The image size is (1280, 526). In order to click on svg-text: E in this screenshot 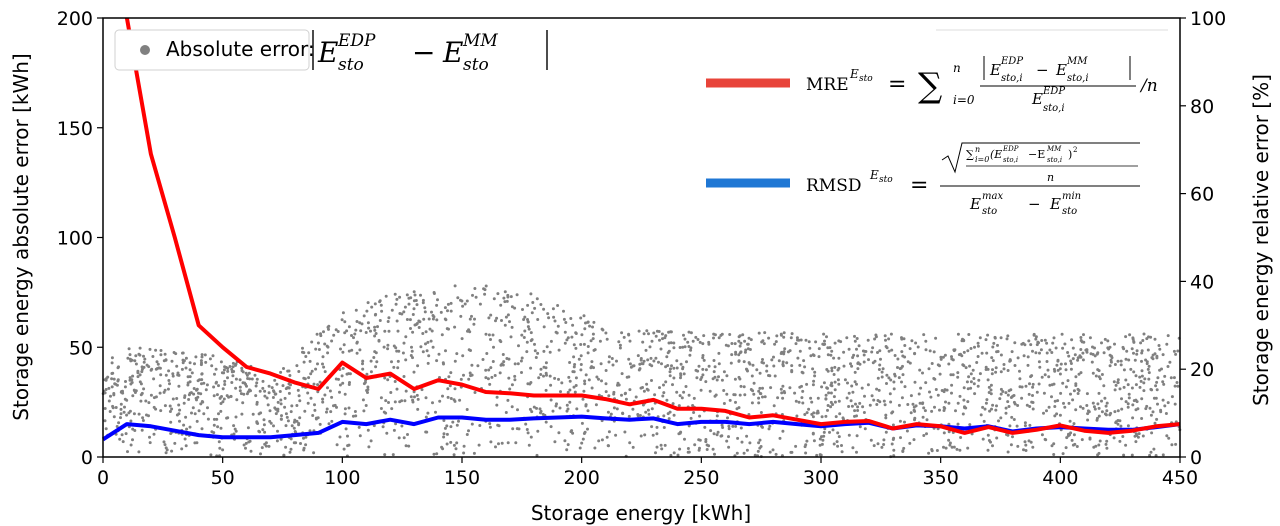, I will do `click(1037, 99)`.